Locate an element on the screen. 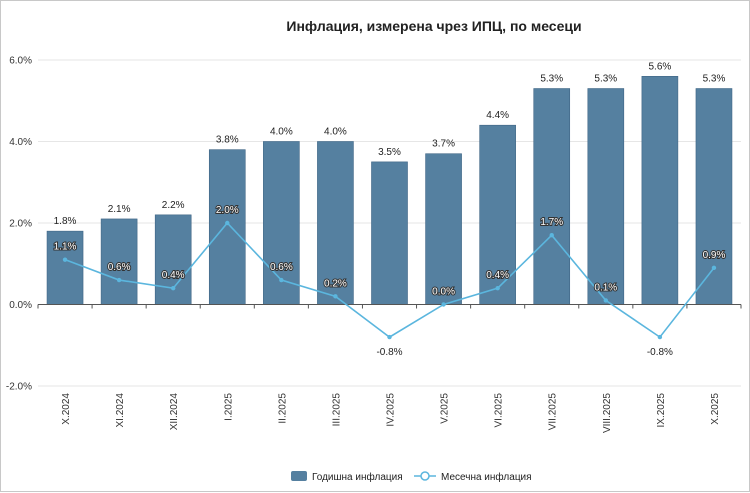 The image size is (750, 493). x-tick-label: I.2025 is located at coordinates (228, 407).